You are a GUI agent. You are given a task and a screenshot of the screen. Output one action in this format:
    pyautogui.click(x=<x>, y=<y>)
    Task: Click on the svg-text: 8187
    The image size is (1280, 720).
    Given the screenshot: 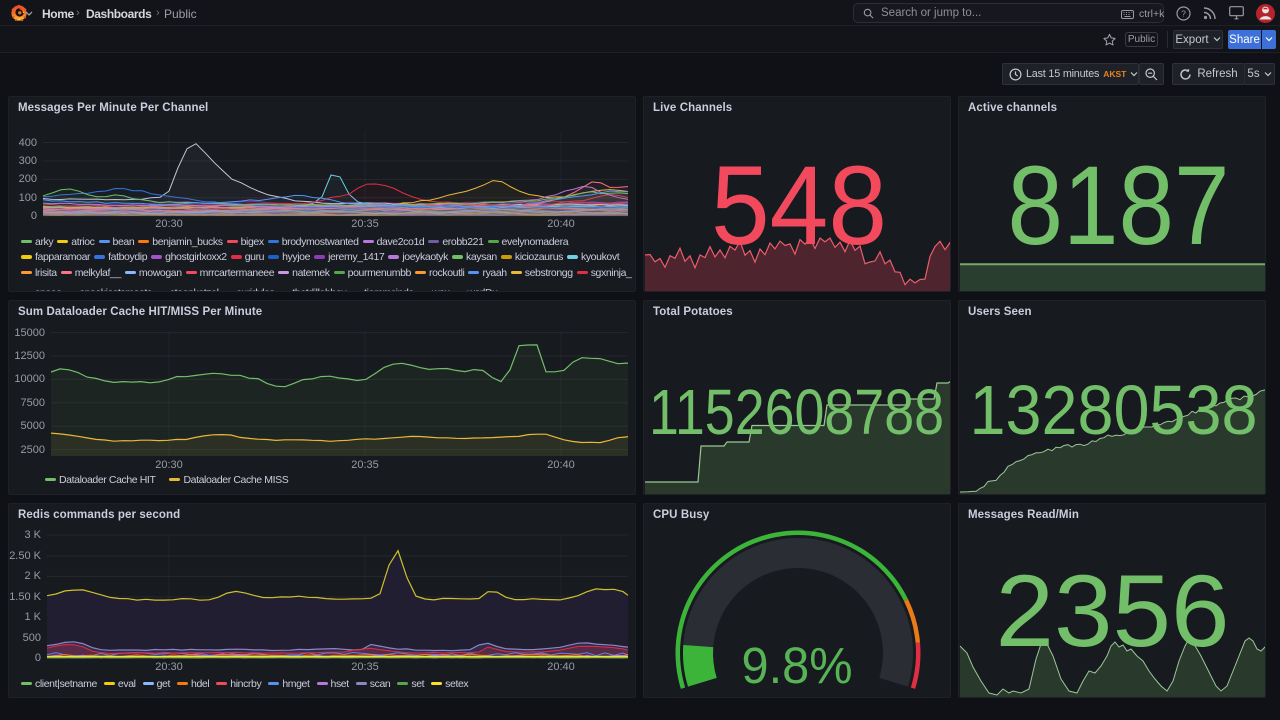 What is the action you would take?
    pyautogui.click(x=1119, y=205)
    